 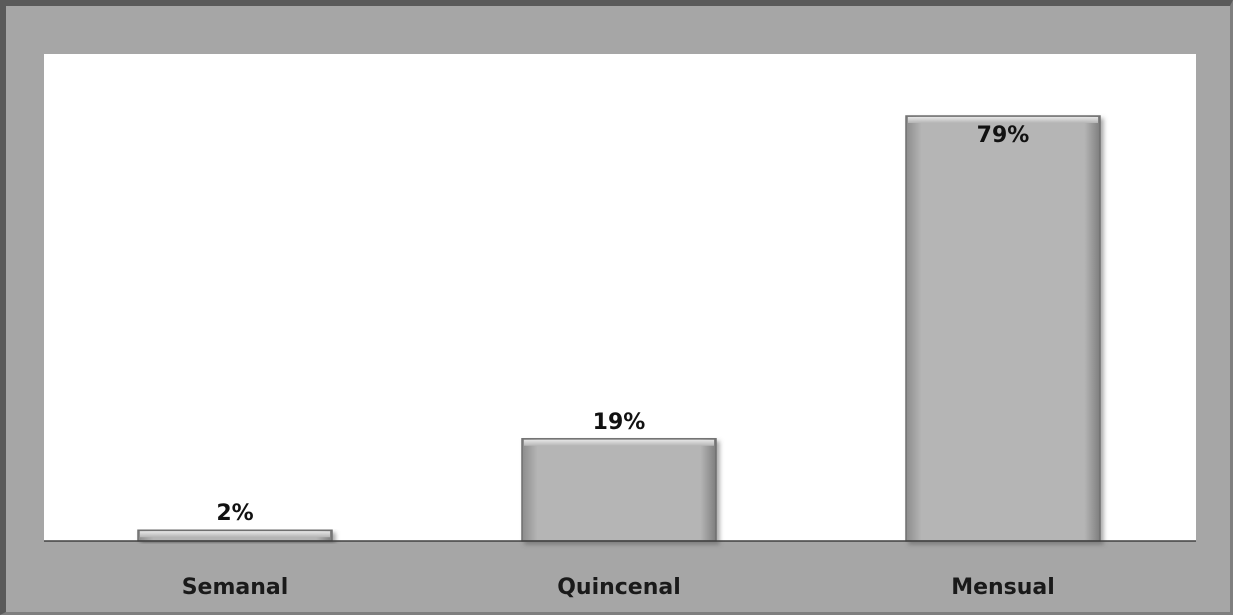 I want to click on bar-quincenal, so click(x=619, y=490).